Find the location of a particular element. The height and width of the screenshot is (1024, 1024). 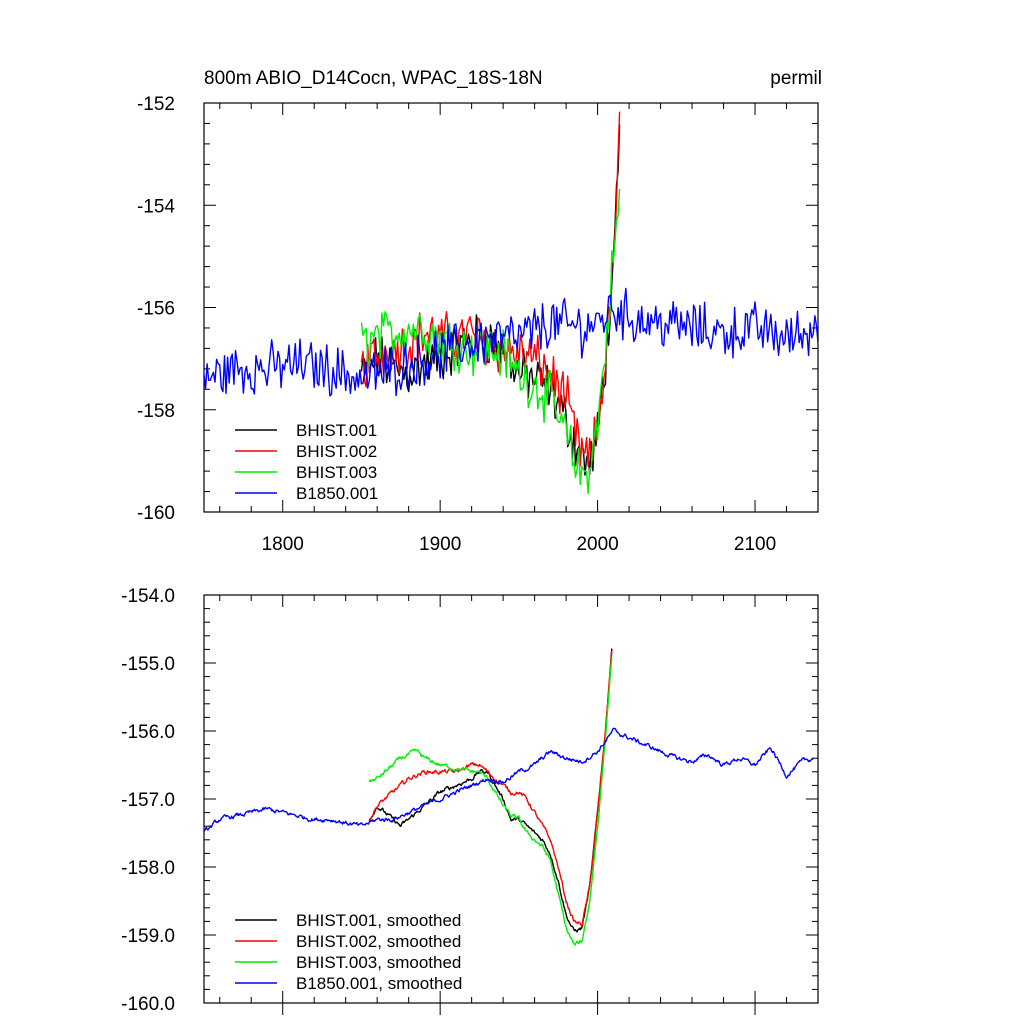

y-tick-label: -156.0 is located at coordinates (148, 732).